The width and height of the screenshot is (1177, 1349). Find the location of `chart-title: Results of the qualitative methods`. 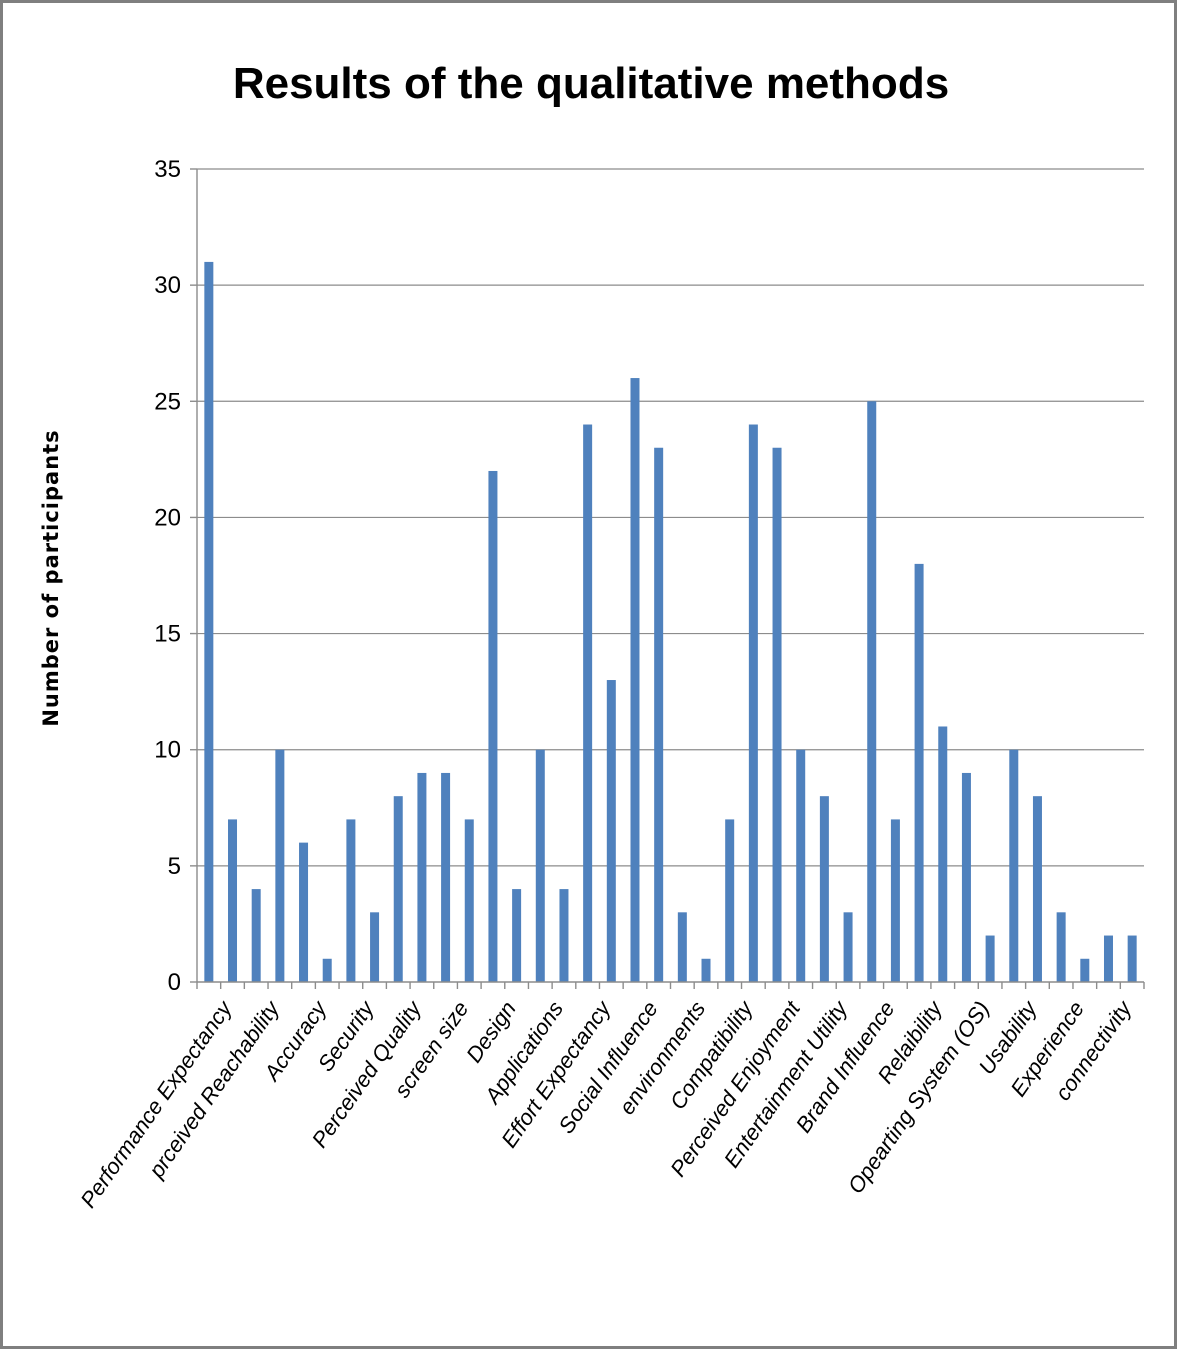

chart-title: Results of the qualitative methods is located at coordinates (591, 83).